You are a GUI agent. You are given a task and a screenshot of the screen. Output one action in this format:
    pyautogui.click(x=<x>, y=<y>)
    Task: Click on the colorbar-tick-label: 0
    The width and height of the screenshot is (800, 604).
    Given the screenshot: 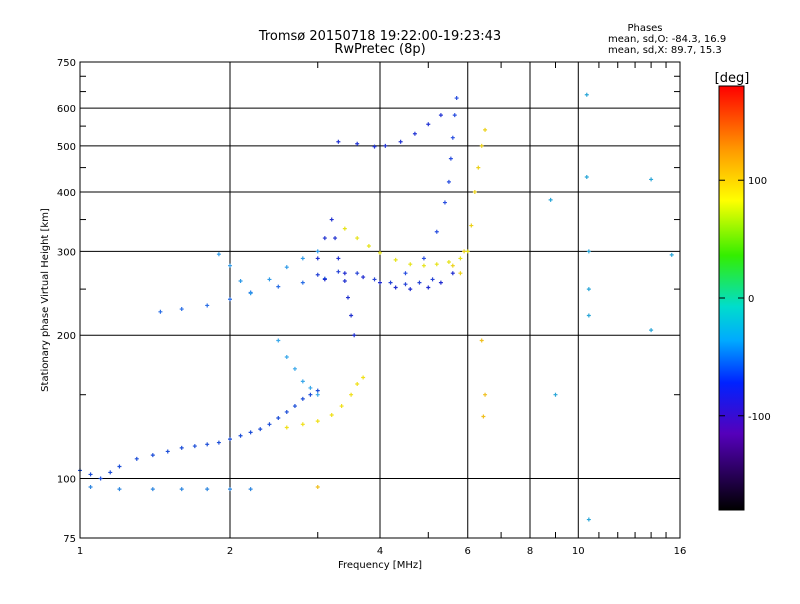 What is the action you would take?
    pyautogui.click(x=751, y=299)
    